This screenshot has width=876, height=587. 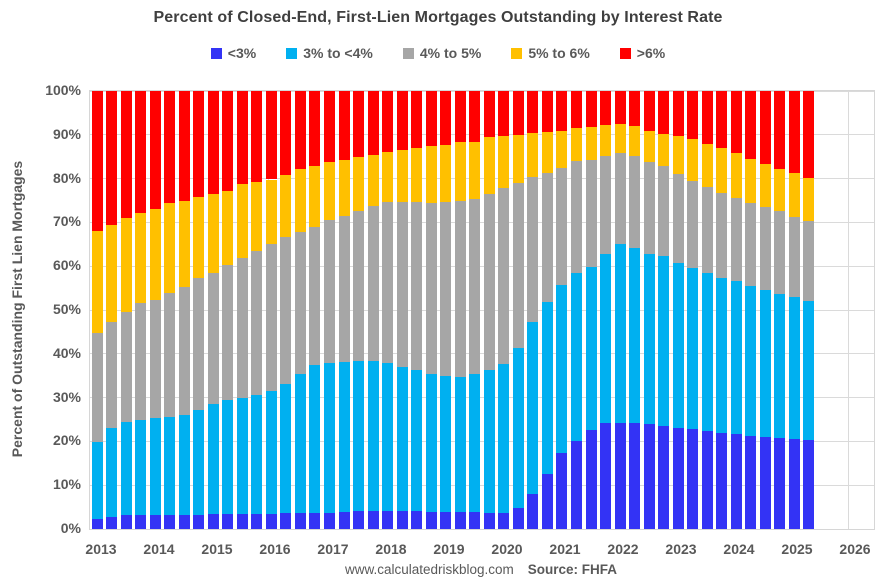 I want to click on legend-label: 5% to 6%, so click(x=559, y=53).